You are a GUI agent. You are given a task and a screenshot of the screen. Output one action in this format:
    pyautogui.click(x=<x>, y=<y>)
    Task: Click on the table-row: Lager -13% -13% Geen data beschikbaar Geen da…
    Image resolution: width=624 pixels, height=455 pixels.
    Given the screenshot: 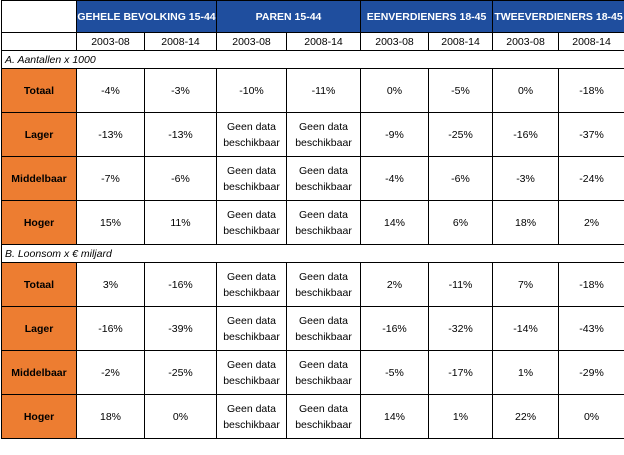 What is the action you would take?
    pyautogui.click(x=312, y=134)
    